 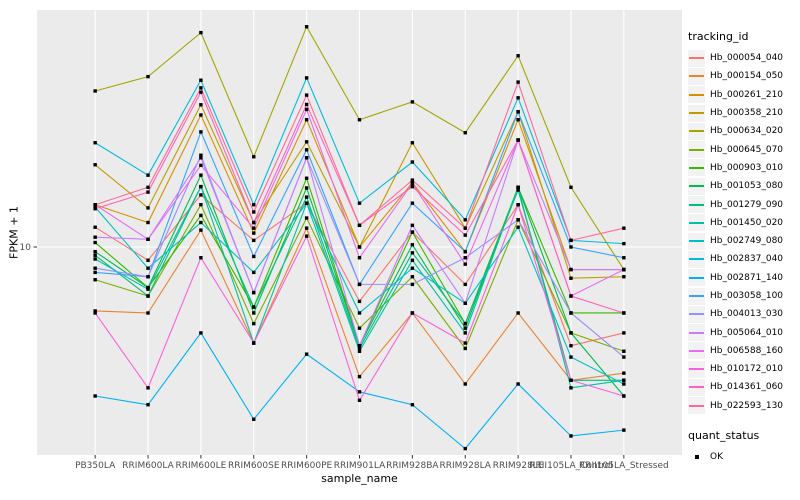 I want to click on legend-item: Hb_001450_020, so click(x=743, y=223).